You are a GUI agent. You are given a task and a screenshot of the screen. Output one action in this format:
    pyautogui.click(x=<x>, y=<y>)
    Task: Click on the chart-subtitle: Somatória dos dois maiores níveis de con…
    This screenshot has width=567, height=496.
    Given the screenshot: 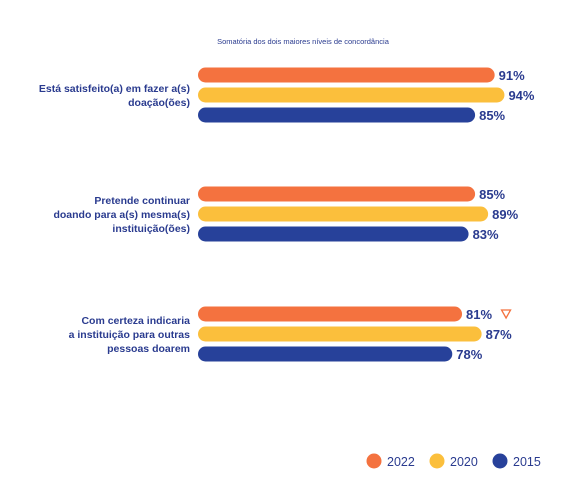 What is the action you would take?
    pyautogui.click(x=303, y=41)
    